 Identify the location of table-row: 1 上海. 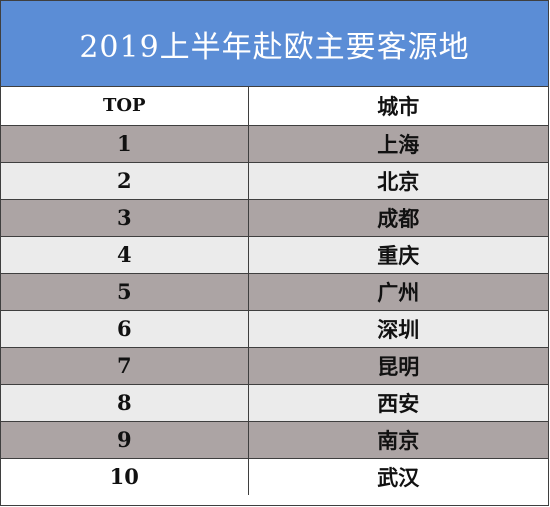
(274, 143).